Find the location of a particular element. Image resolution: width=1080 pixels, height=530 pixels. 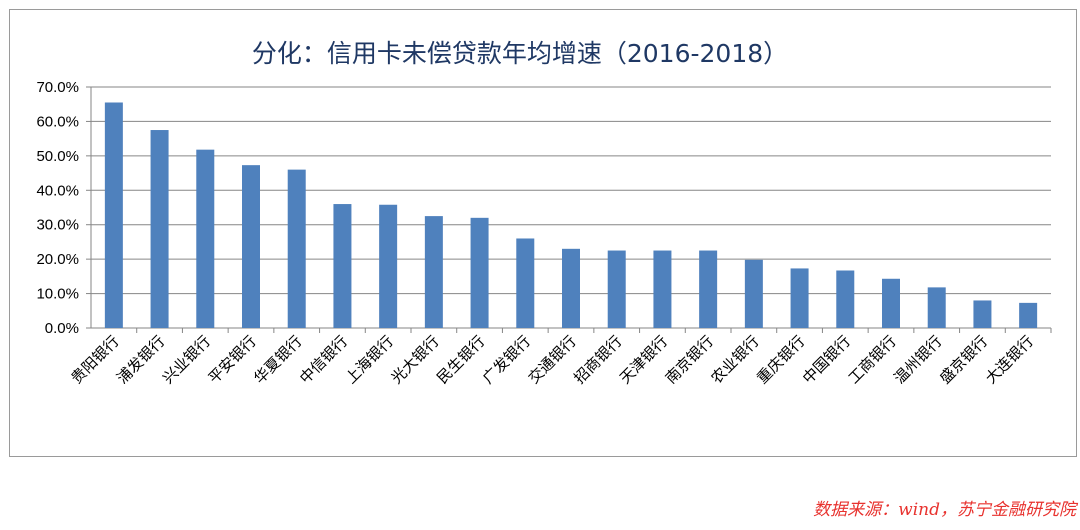

y-tick-label: 10.0% is located at coordinates (57, 294).